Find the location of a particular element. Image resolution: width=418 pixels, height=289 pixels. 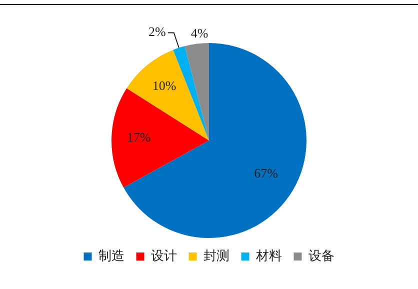

legend-label: 设备 is located at coordinates (321, 256).